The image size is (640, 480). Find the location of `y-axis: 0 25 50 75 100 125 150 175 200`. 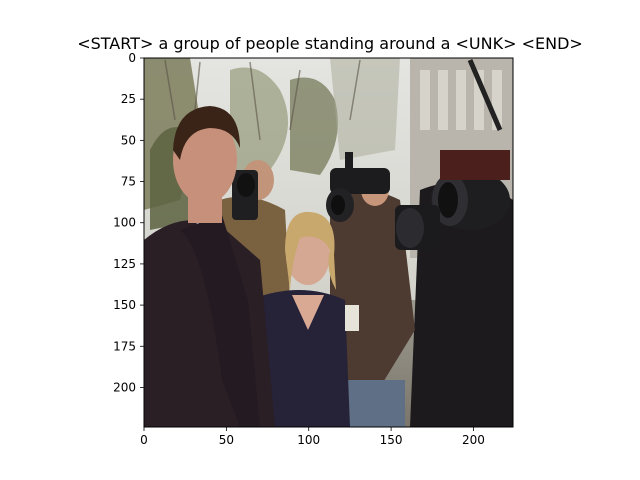

y-axis: 0 25 50 75 100 125 150 175 200 is located at coordinates (128, 222).